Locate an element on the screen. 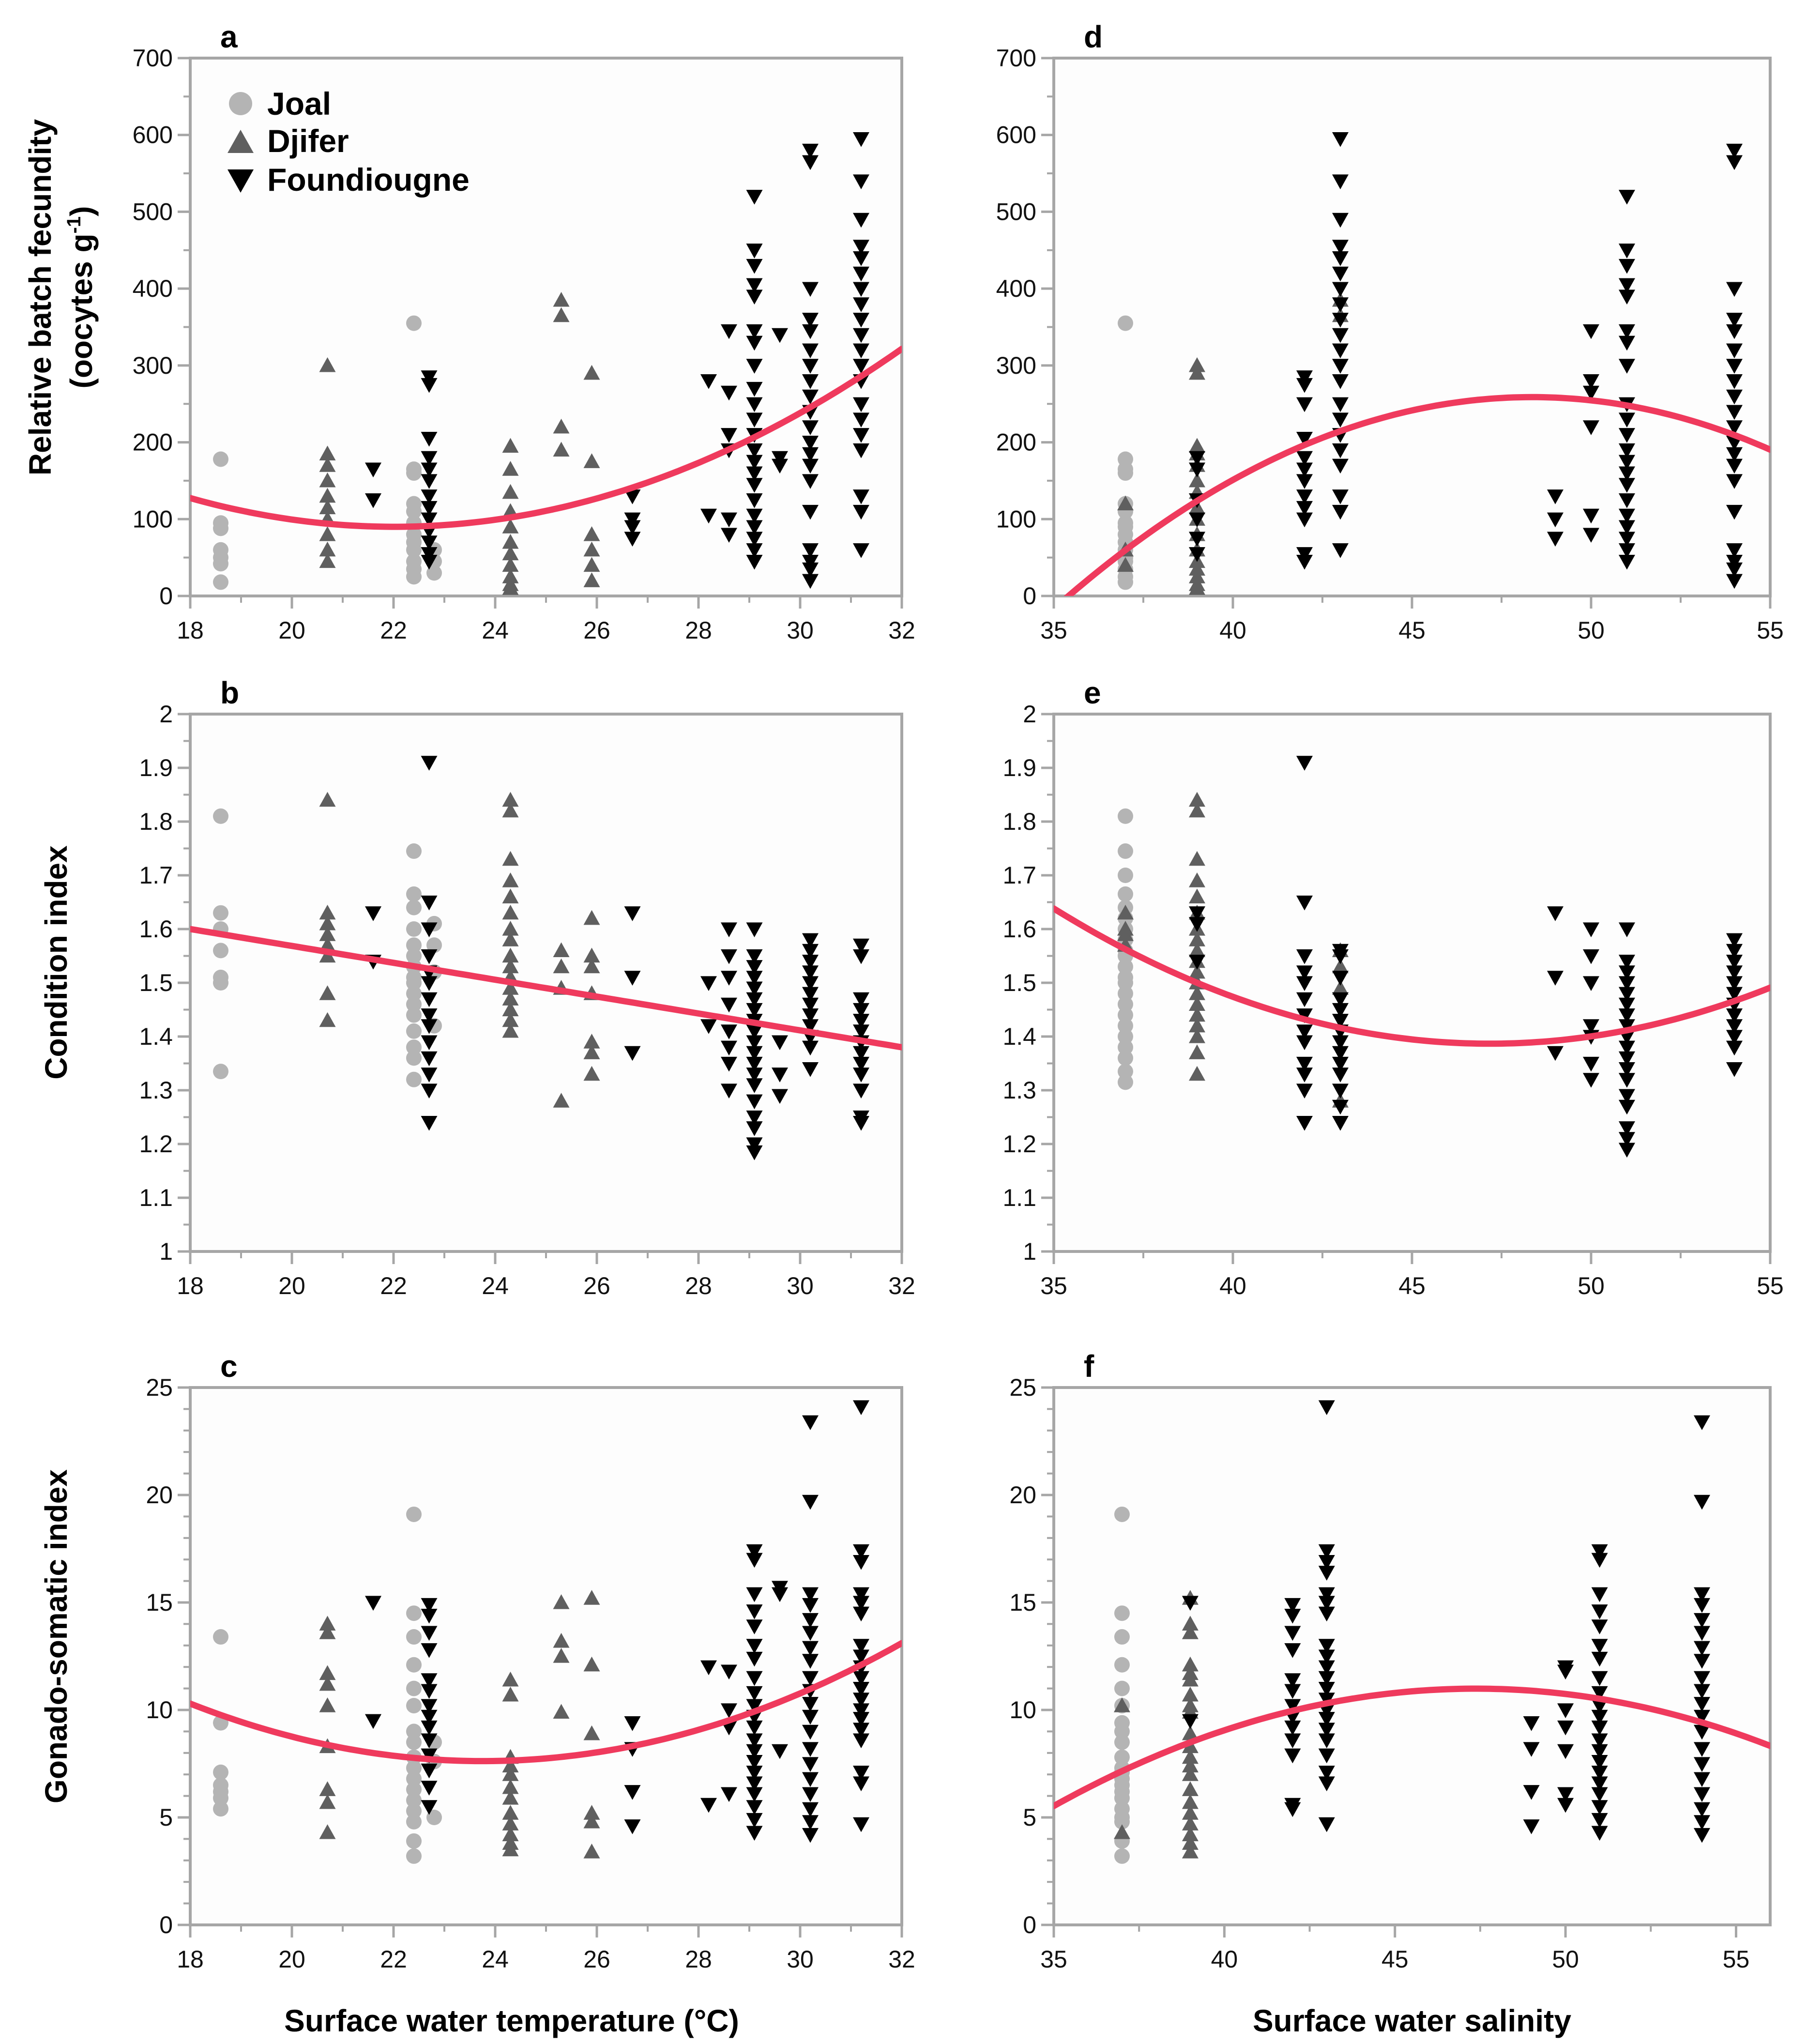 This screenshot has height=2044, width=1806. ytick-label: 200 is located at coordinates (153, 442).